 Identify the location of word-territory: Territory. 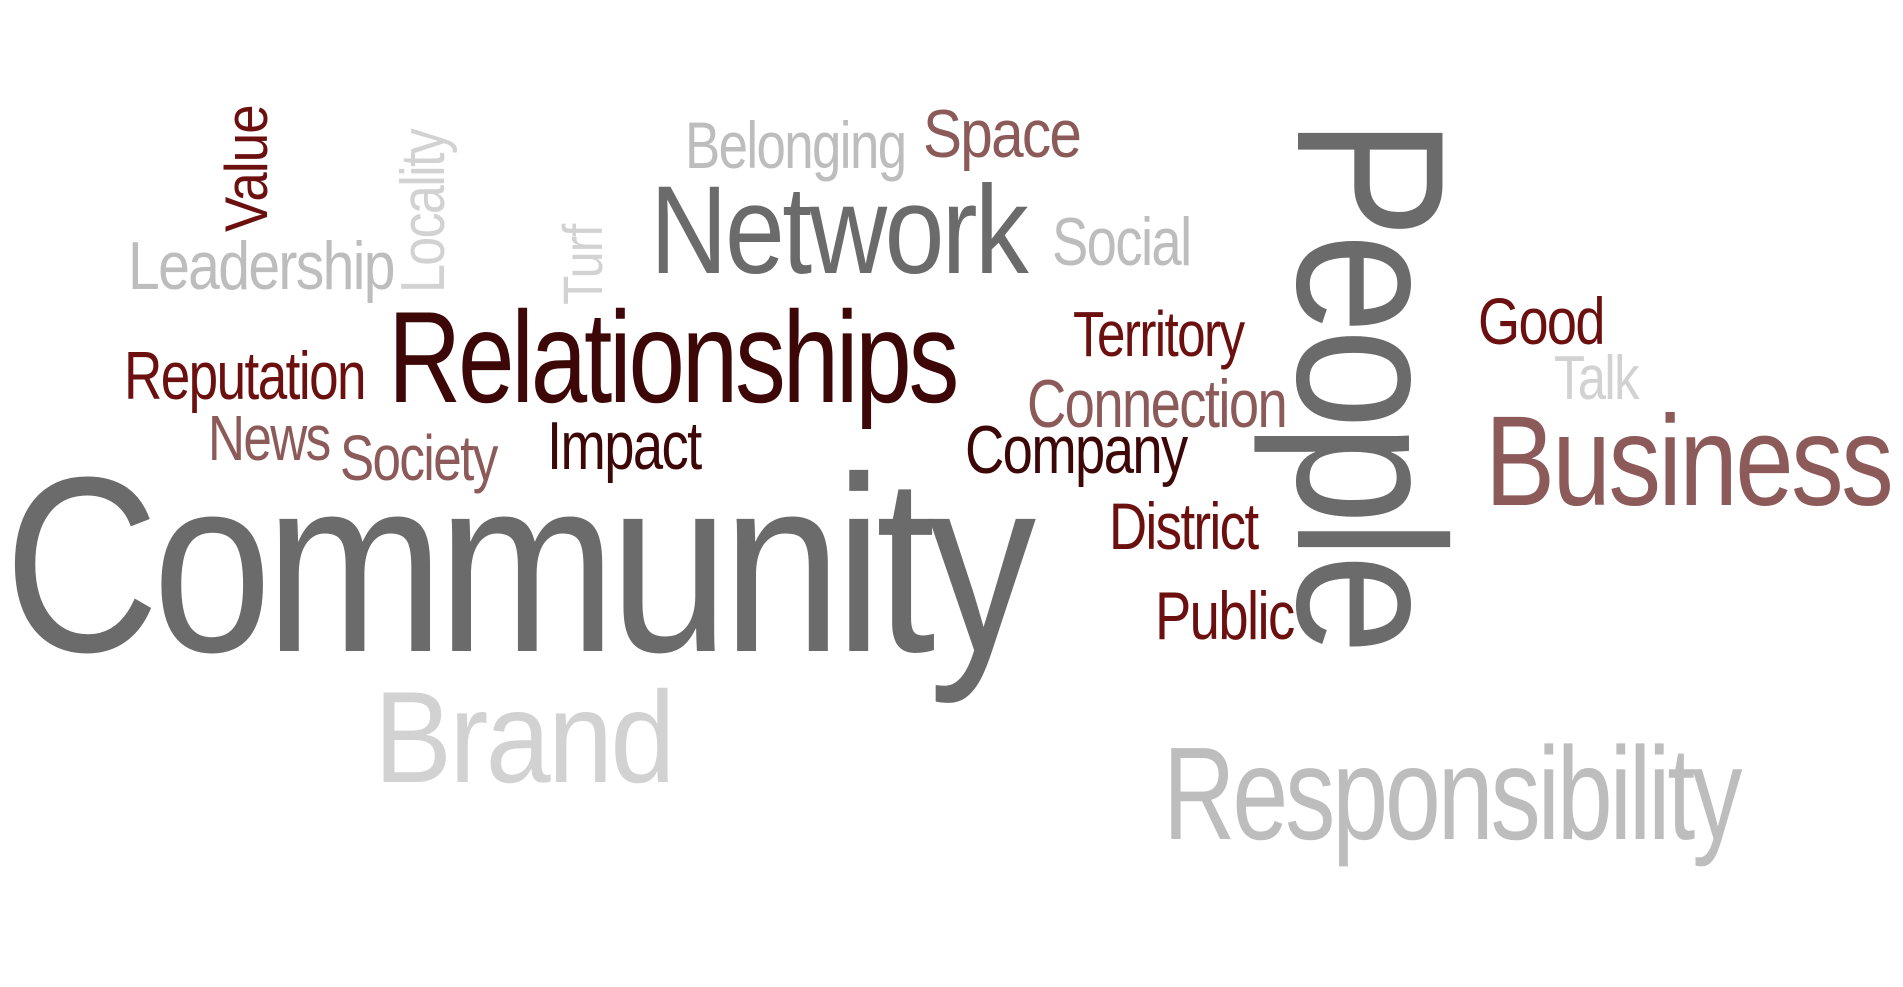
(1159, 334).